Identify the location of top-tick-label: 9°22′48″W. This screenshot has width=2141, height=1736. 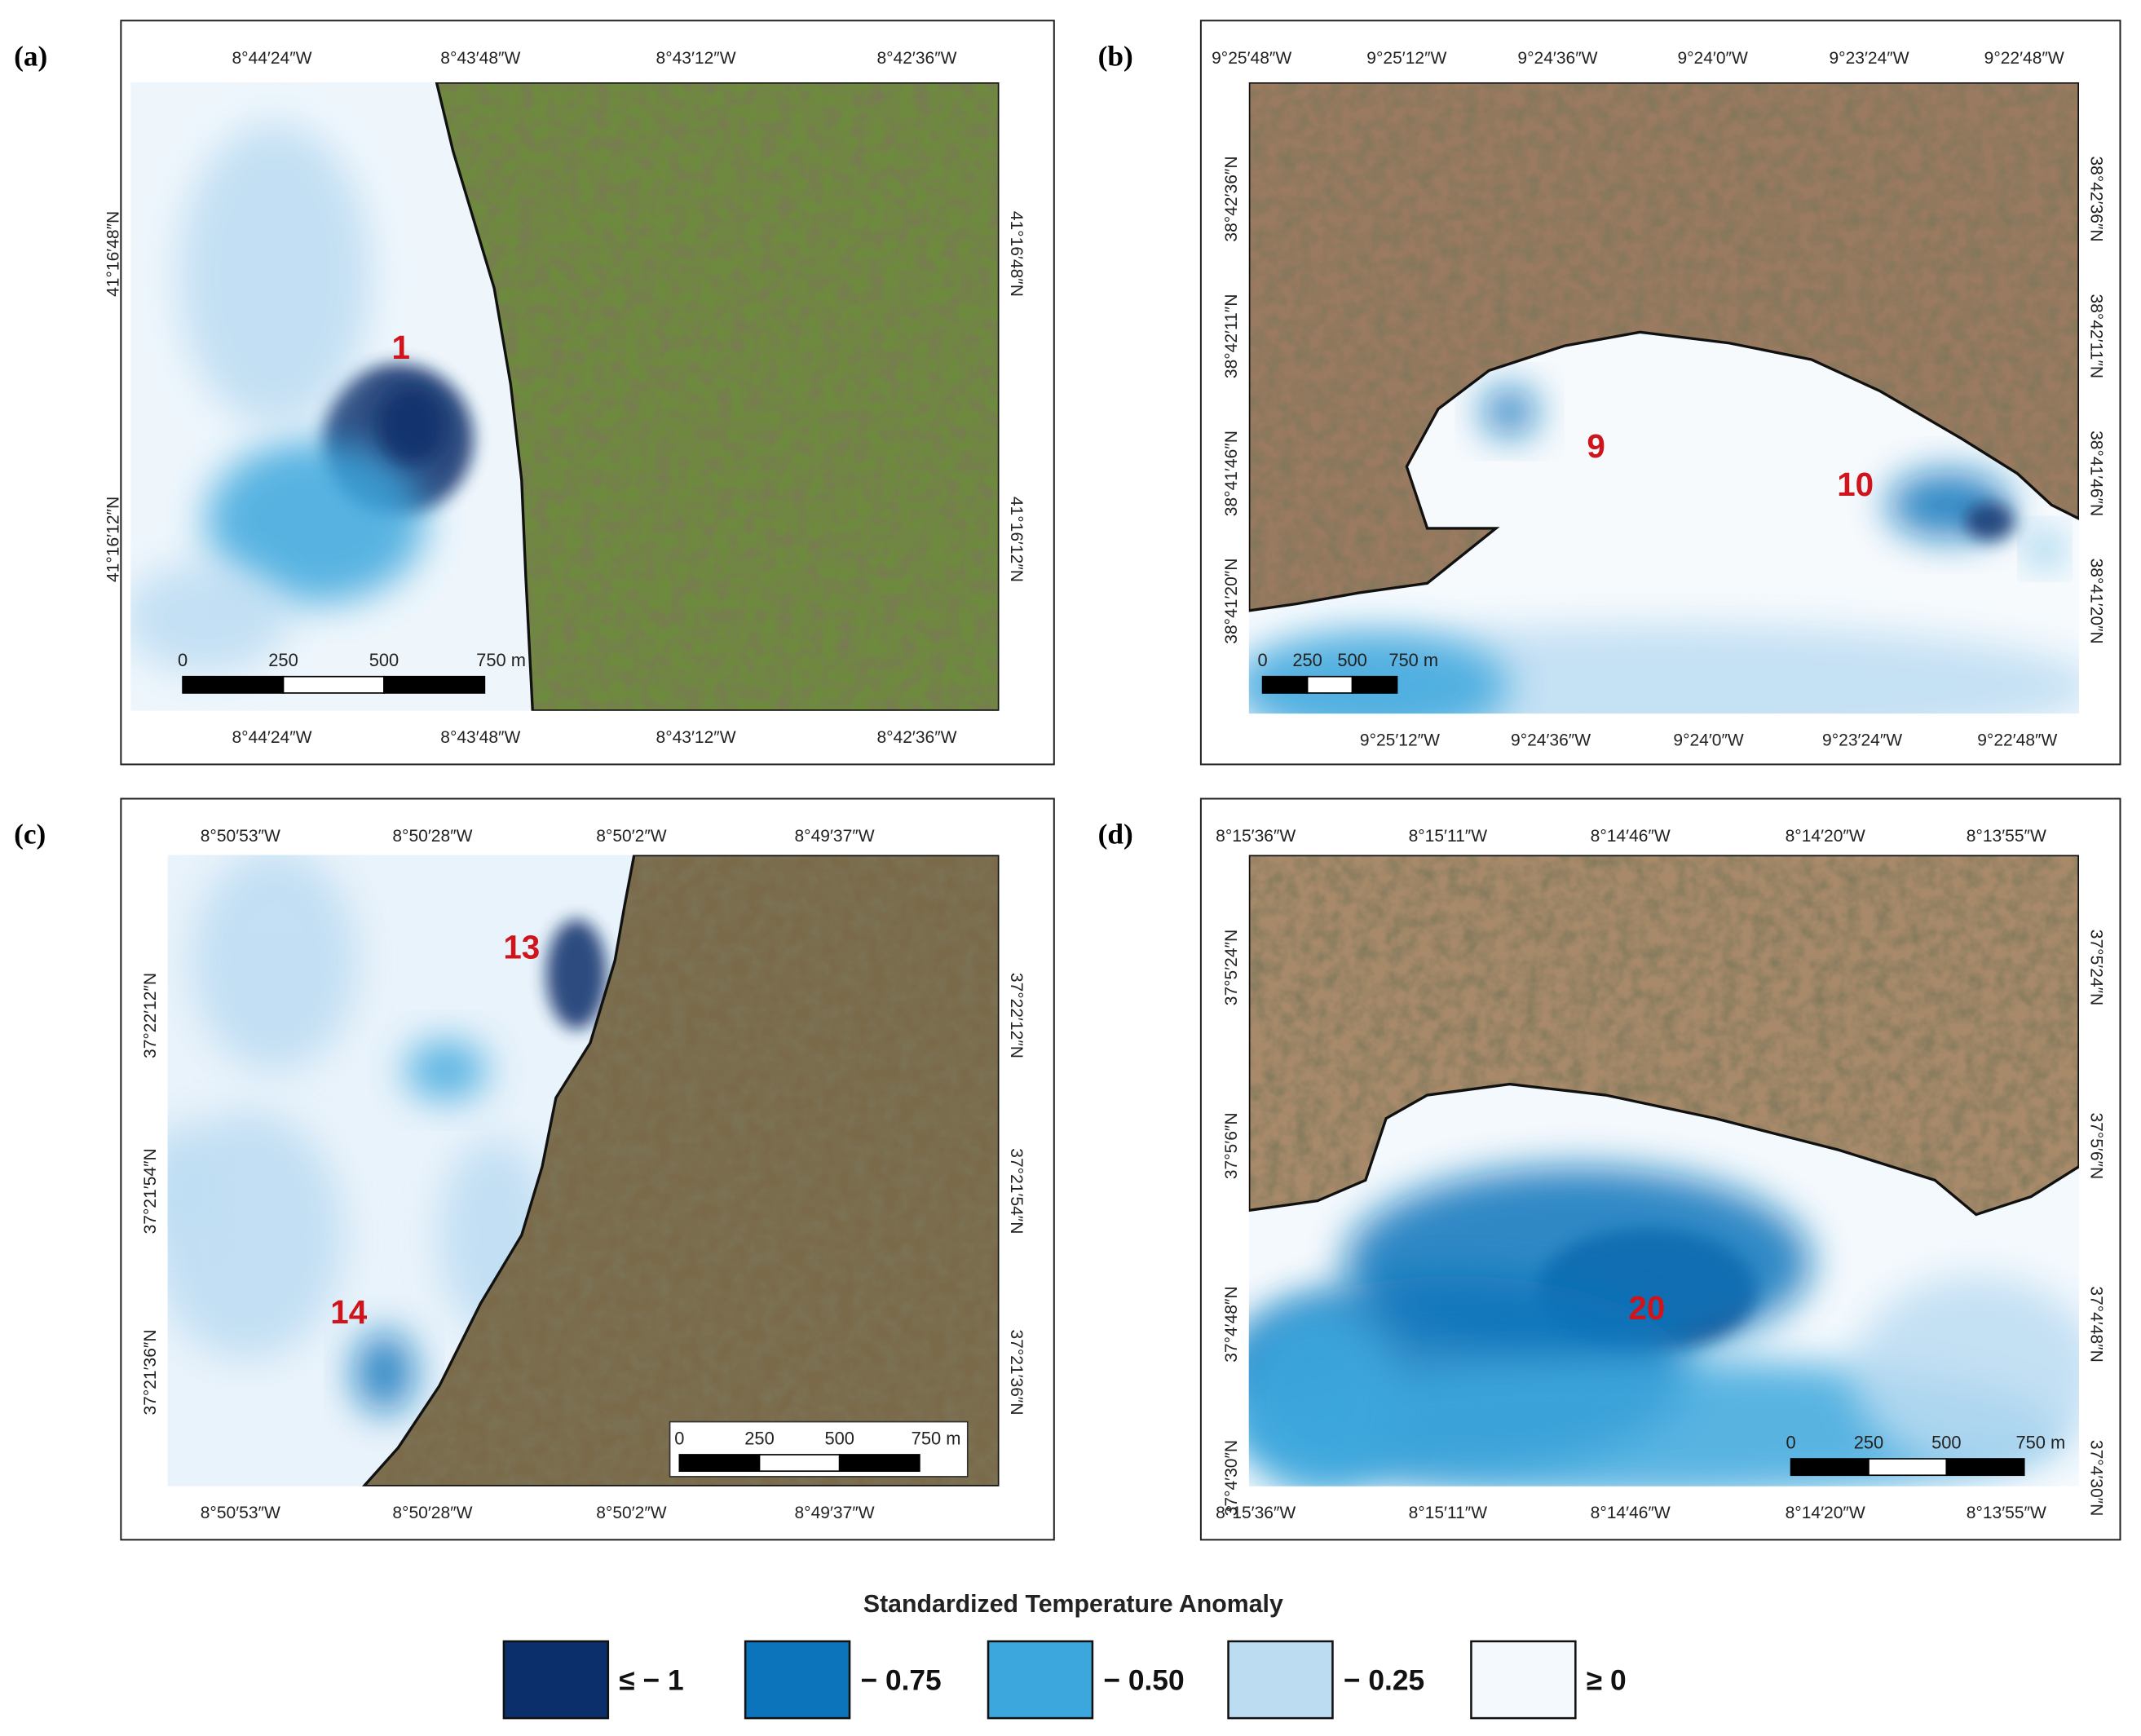
(2024, 58).